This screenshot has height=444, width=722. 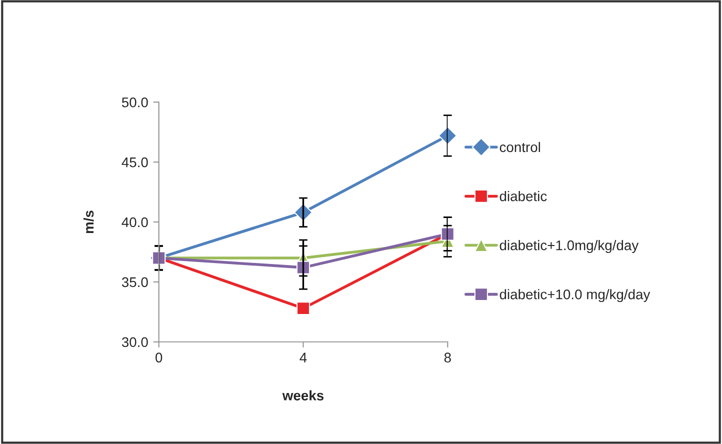 I want to click on x-tick-label: 8, so click(x=447, y=357).